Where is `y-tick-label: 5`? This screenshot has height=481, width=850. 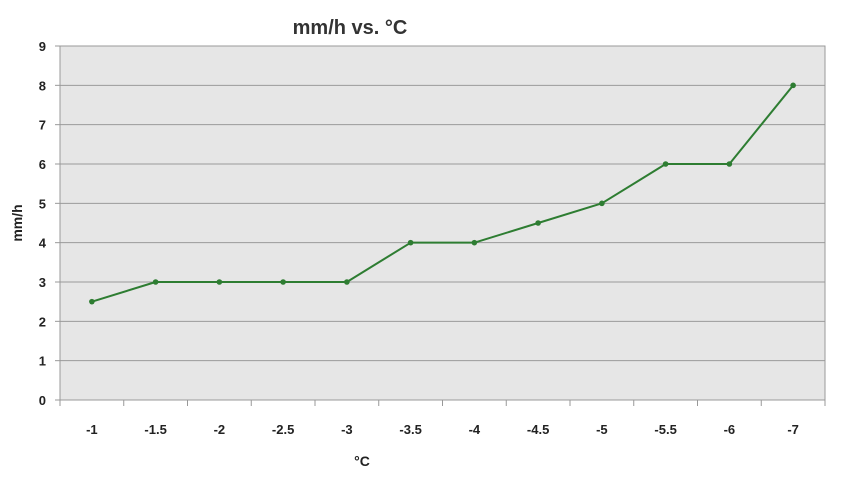
y-tick-label: 5 is located at coordinates (42, 203).